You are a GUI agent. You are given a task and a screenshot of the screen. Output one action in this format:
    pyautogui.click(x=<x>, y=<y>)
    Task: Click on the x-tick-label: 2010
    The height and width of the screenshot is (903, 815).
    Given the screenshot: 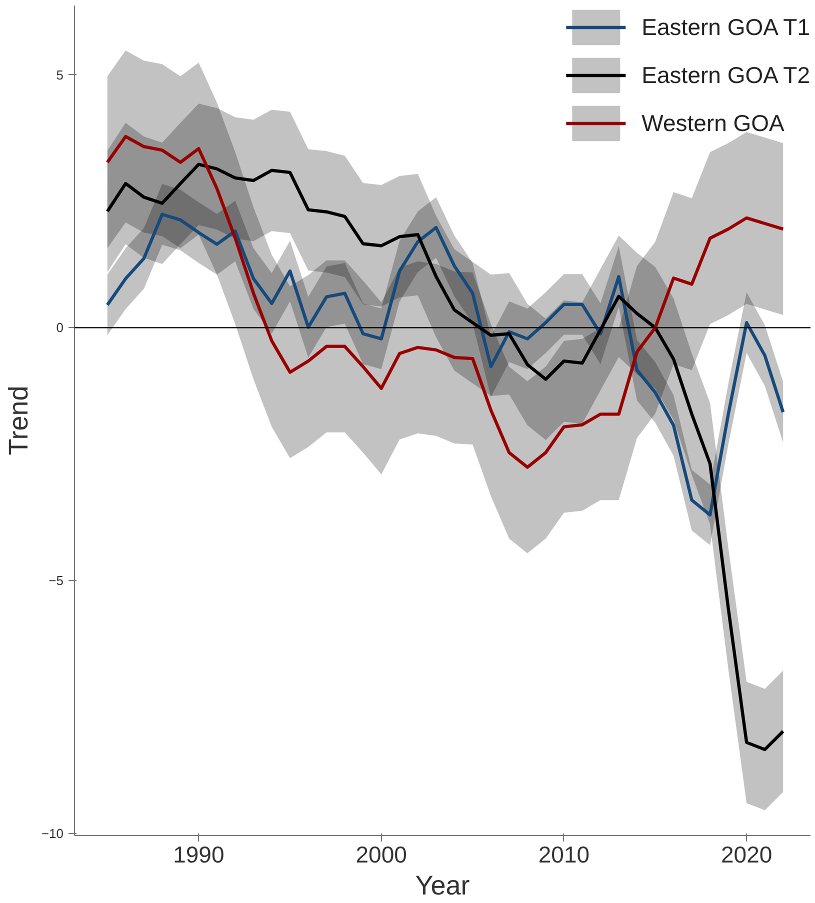 What is the action you would take?
    pyautogui.click(x=564, y=855)
    